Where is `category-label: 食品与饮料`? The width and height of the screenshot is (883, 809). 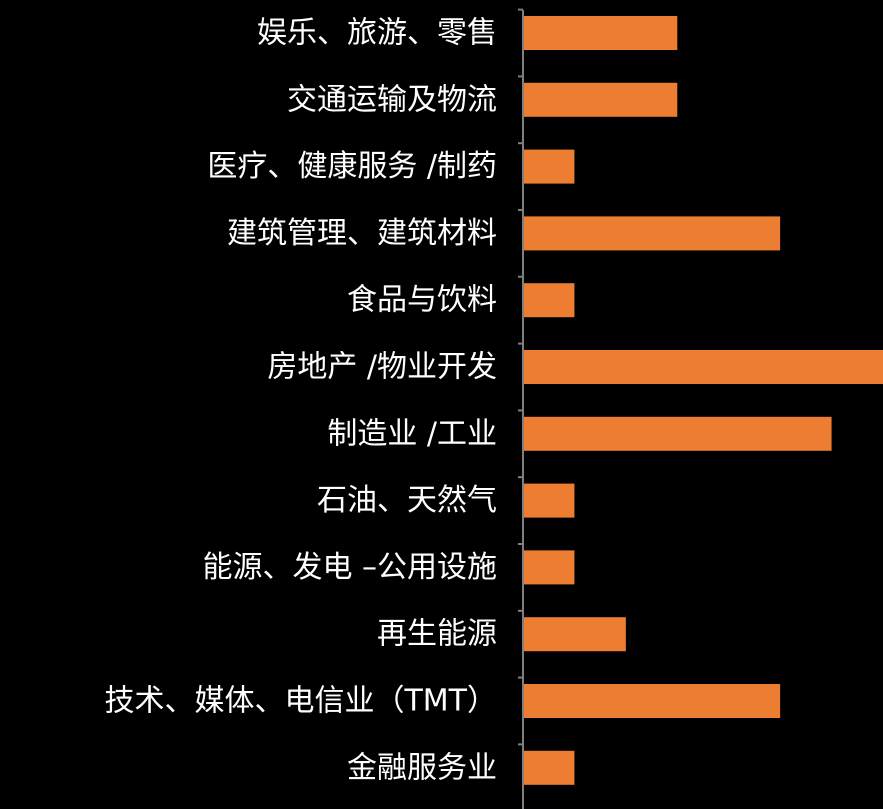 category-label: 食品与饮料 is located at coordinates (422, 300).